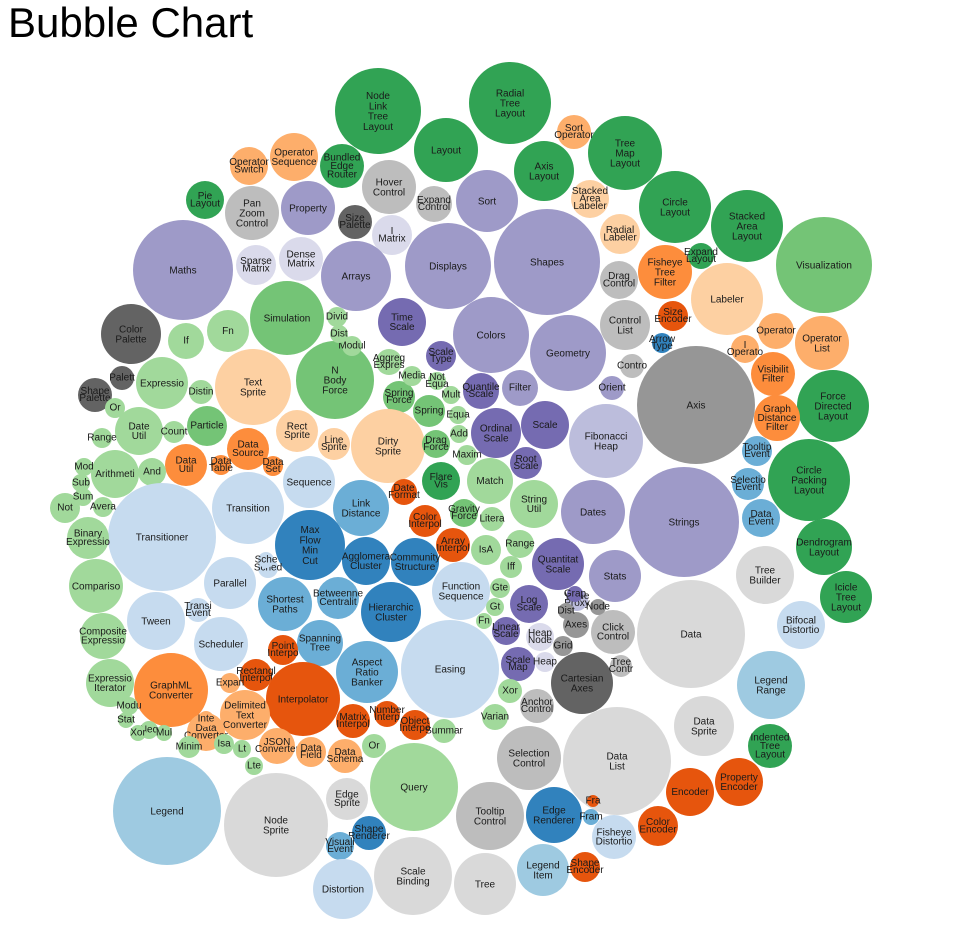 The width and height of the screenshot is (963, 933). What do you see at coordinates (301, 259) in the screenshot?
I see `bubble: Dense Matrix` at bounding box center [301, 259].